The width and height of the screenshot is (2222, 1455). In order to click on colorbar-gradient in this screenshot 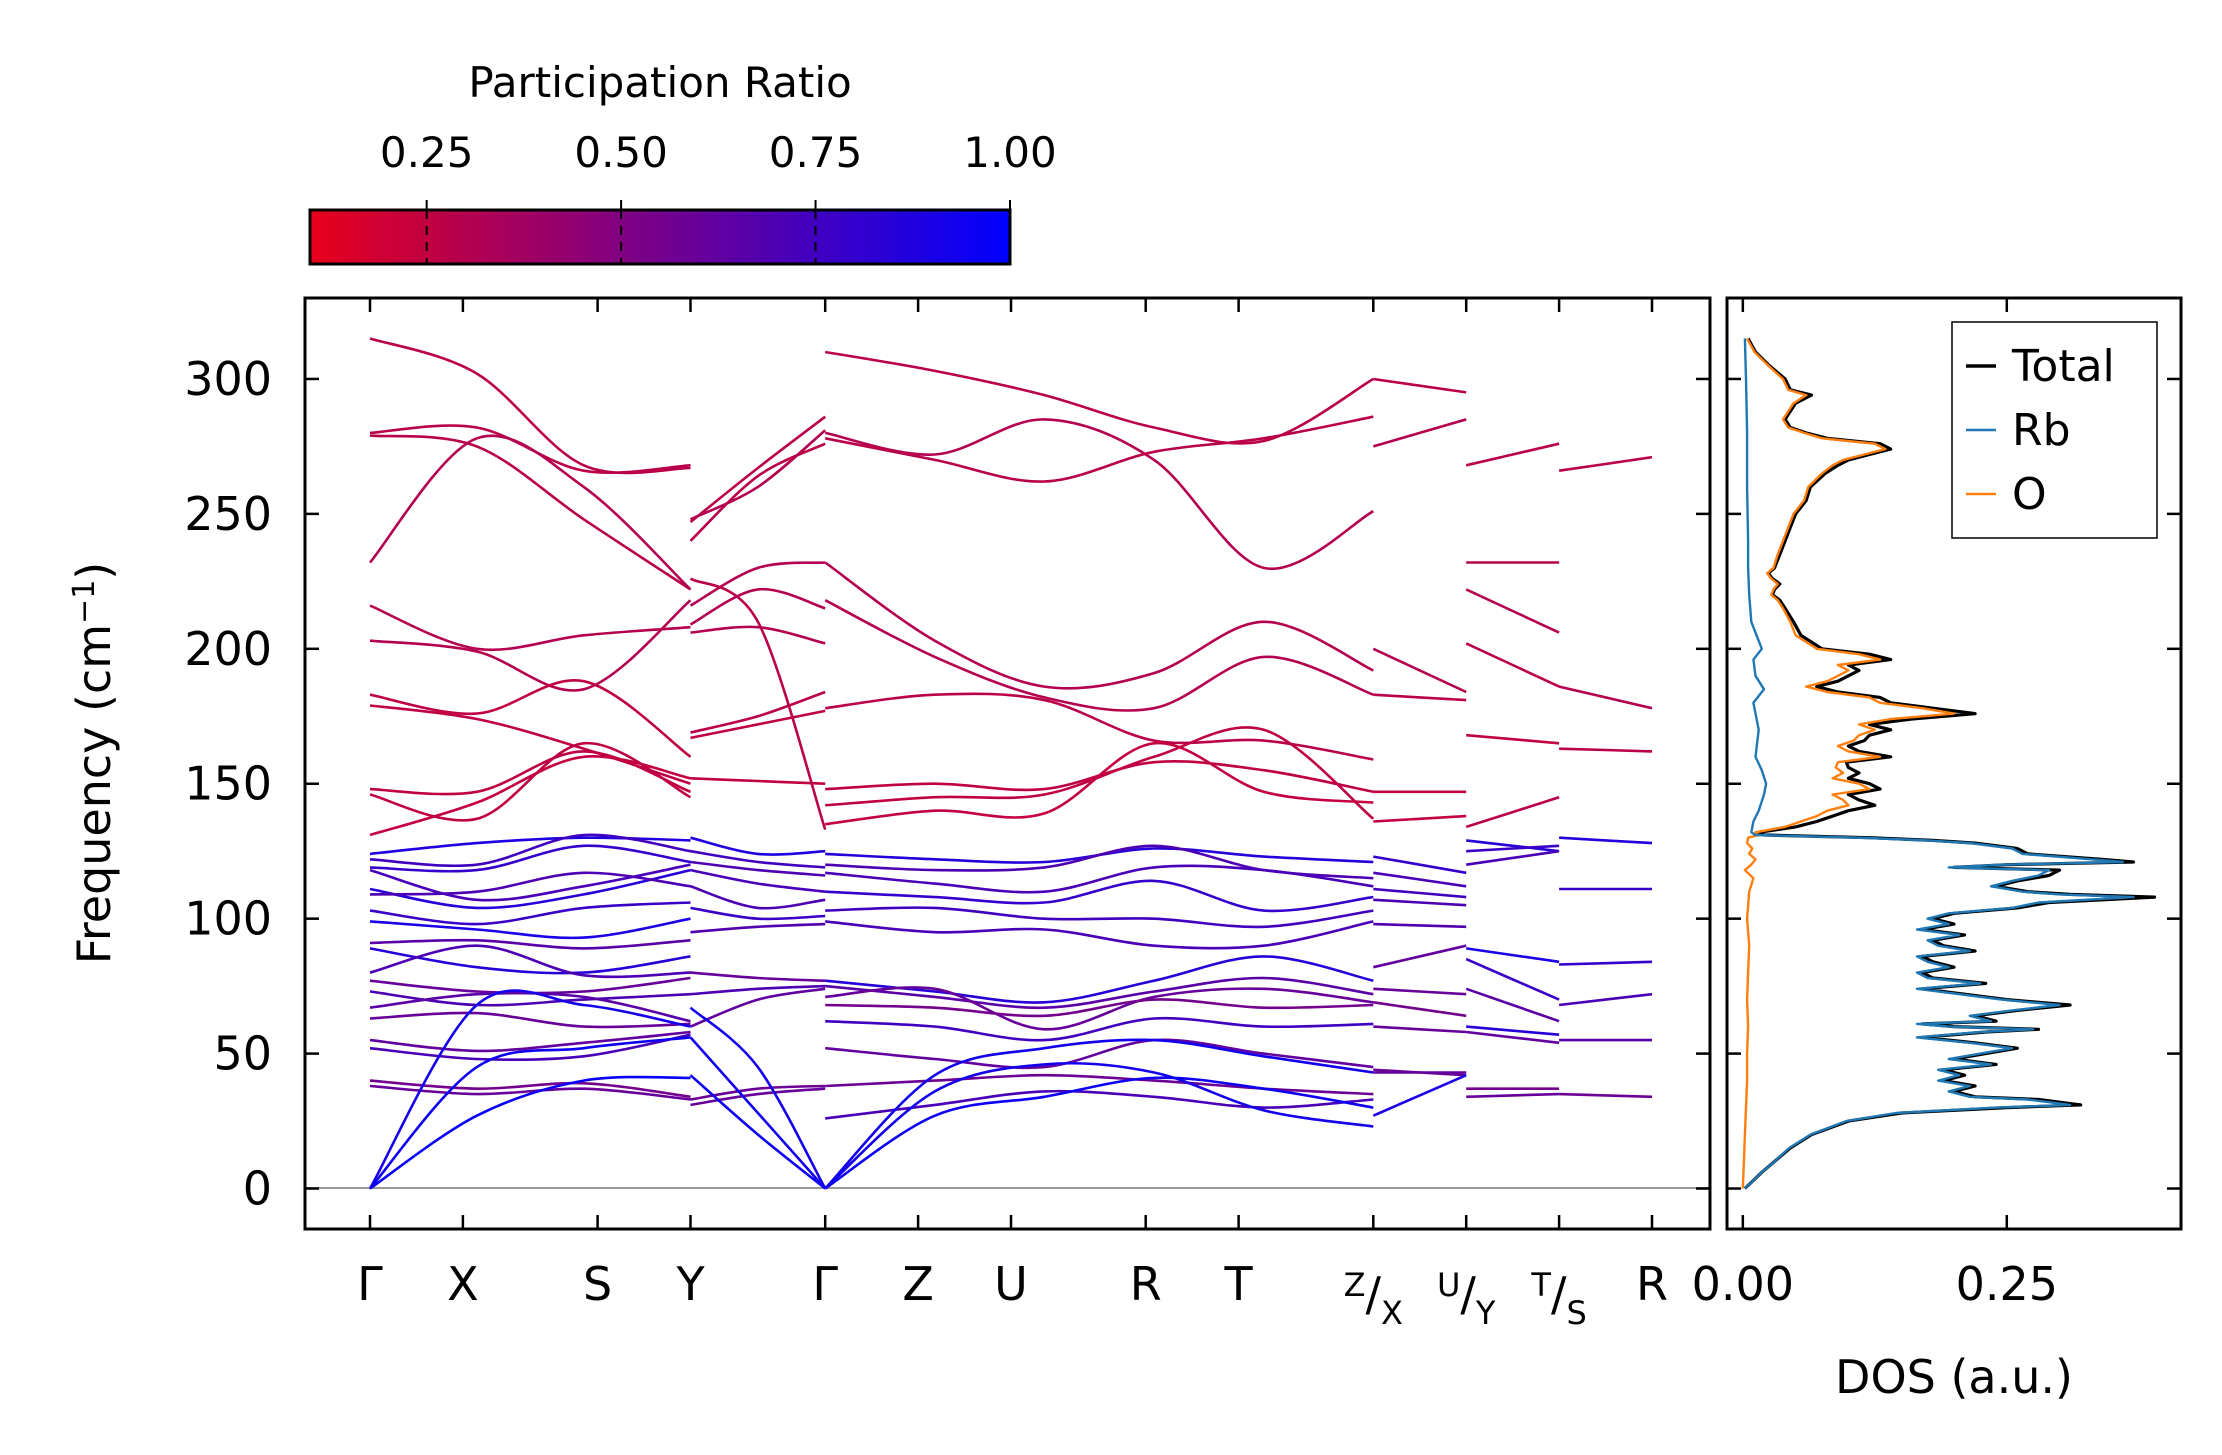, I will do `click(660, 237)`.